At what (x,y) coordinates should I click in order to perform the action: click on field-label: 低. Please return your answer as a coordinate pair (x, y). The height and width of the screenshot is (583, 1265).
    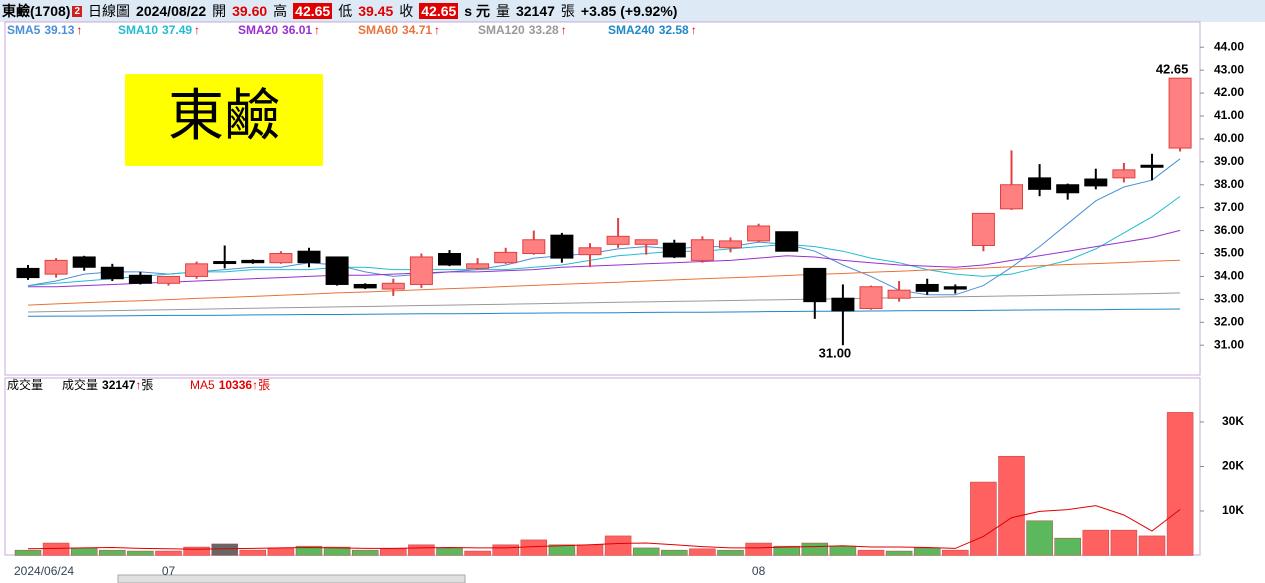
    Looking at the image, I should click on (345, 11).